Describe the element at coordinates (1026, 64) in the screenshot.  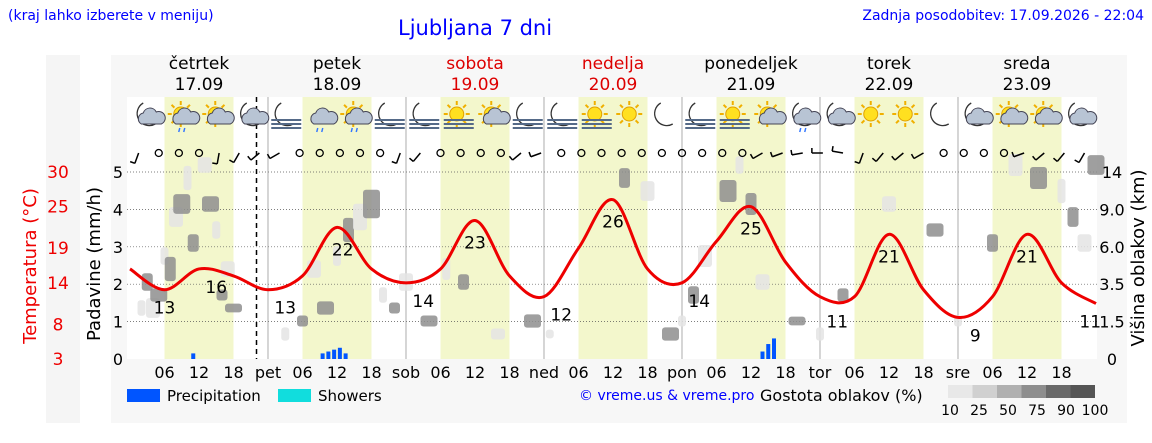
I see `day-name: sreda` at that location.